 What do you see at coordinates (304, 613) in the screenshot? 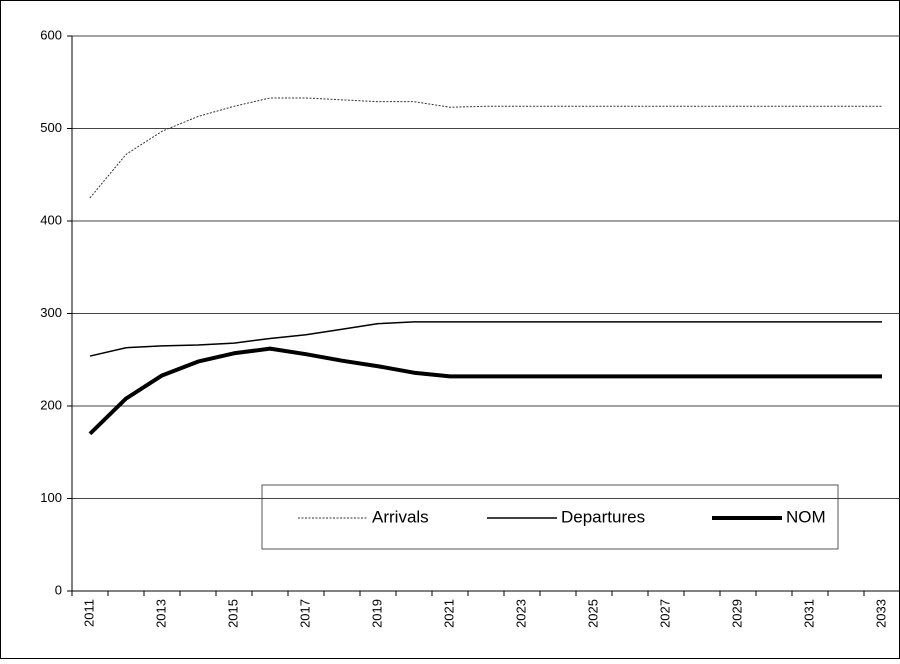
I see `x-tick-label: 2017` at bounding box center [304, 613].